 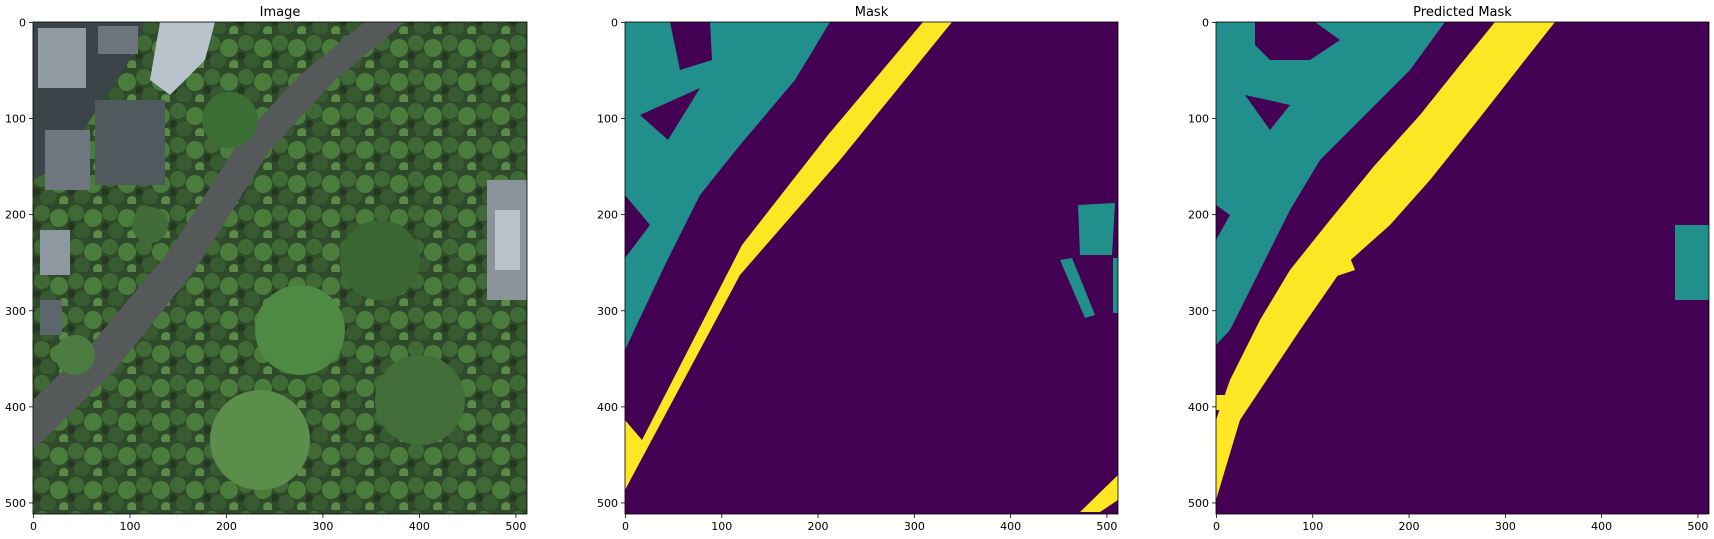 I want to click on chart-title: Image, so click(x=280, y=12).